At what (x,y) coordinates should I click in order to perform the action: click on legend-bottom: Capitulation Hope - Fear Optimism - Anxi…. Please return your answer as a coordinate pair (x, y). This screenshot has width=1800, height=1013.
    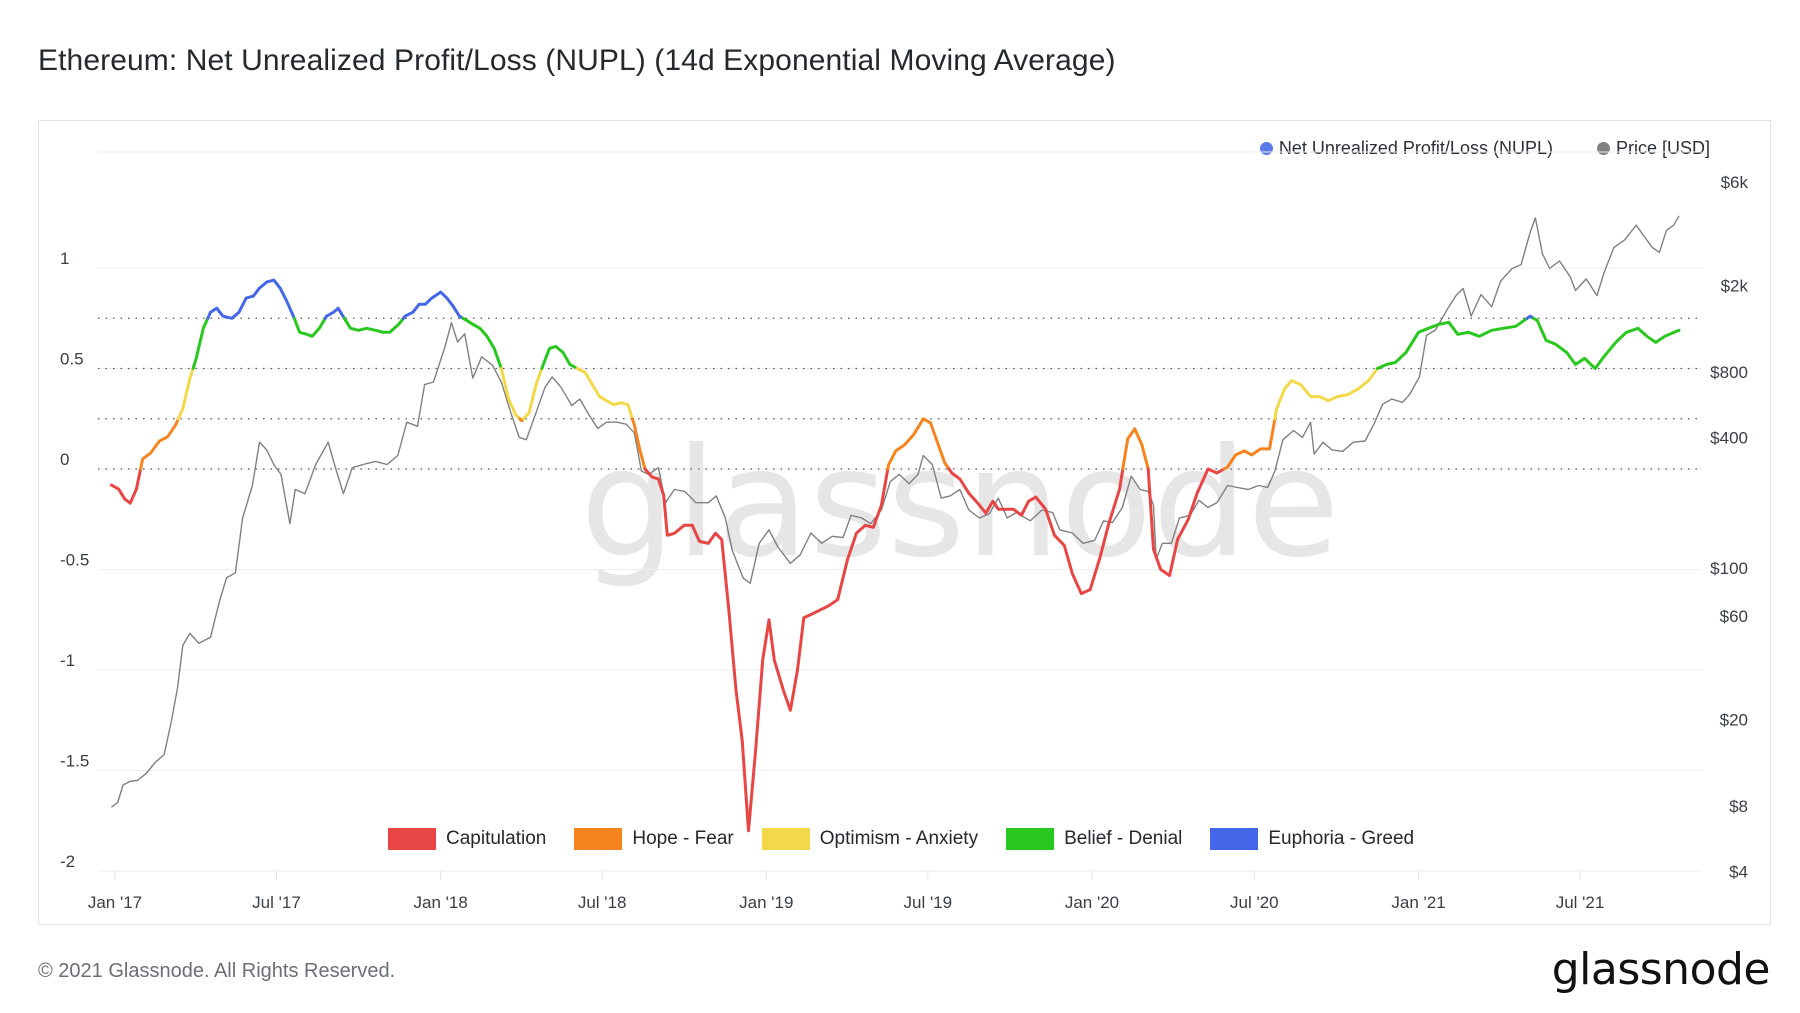
    Looking at the image, I should click on (901, 839).